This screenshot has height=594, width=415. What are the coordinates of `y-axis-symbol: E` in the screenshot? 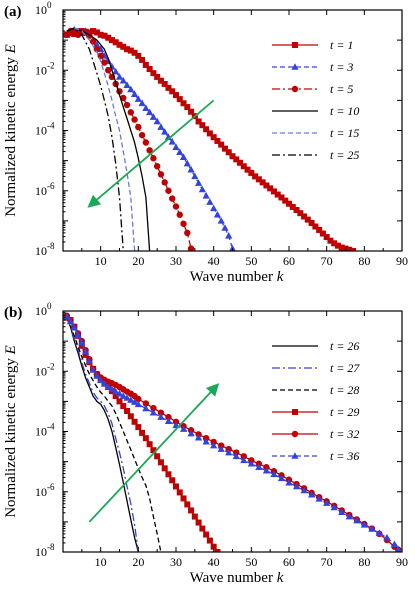 It's located at (11, 49).